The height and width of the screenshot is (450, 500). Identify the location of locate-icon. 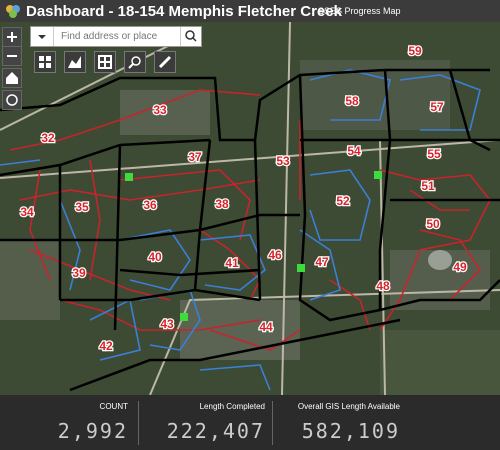
(12, 100).